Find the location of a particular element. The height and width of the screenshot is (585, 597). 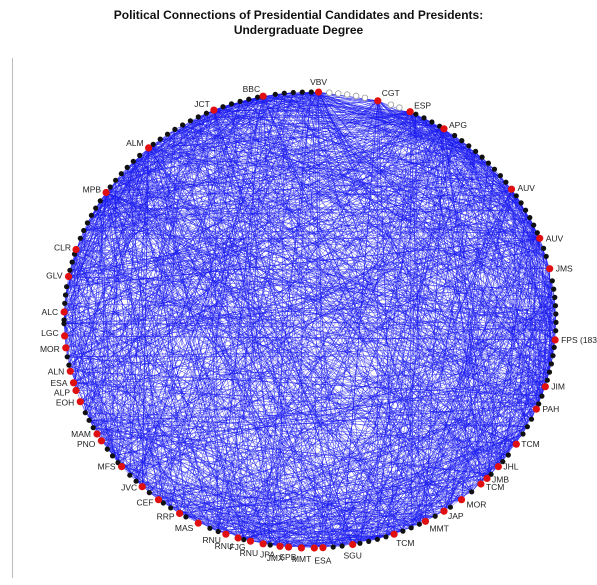

node-label: FPS (183 is located at coordinates (579, 340).